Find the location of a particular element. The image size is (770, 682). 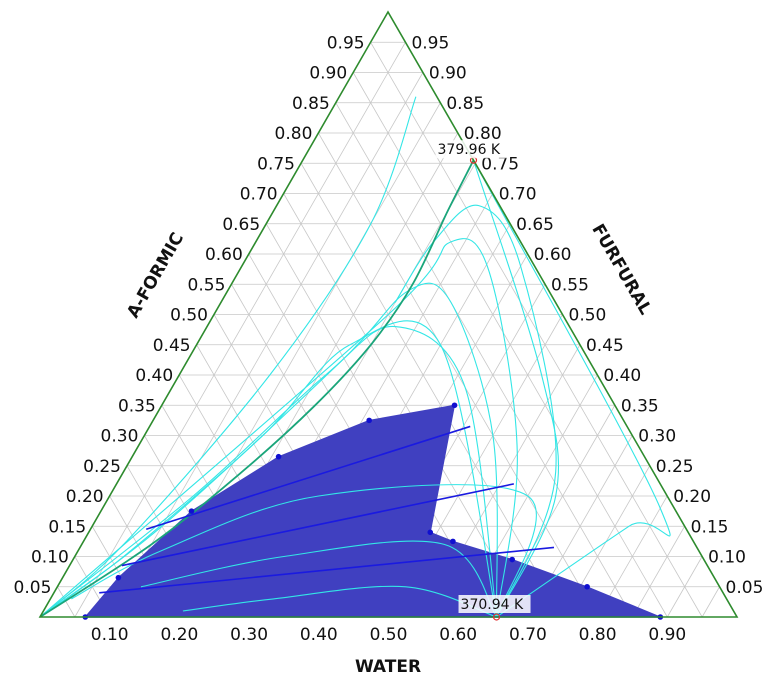

tick-label-furfural: 0.95 is located at coordinates (430, 43).